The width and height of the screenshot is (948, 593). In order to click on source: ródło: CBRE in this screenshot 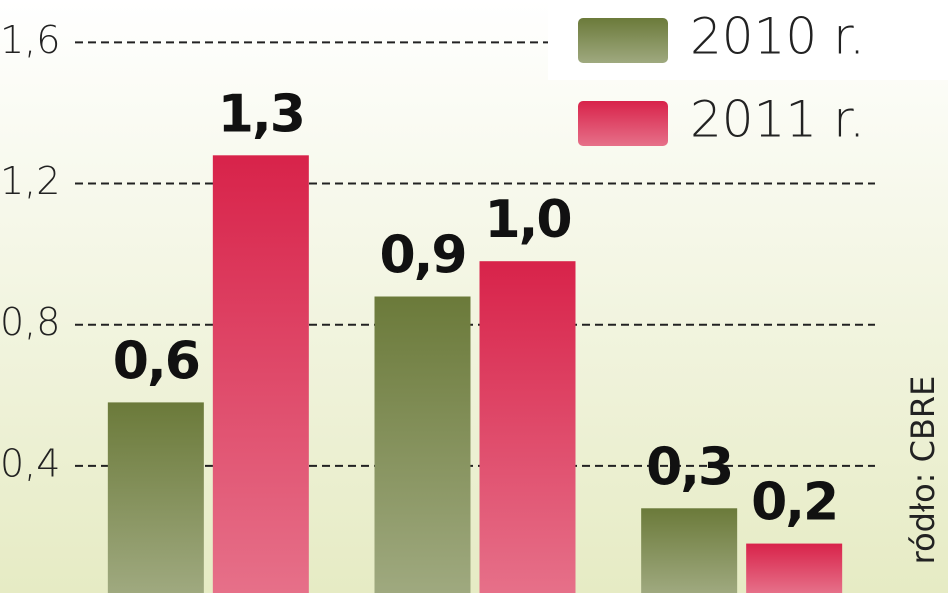, I will do `click(923, 470)`.